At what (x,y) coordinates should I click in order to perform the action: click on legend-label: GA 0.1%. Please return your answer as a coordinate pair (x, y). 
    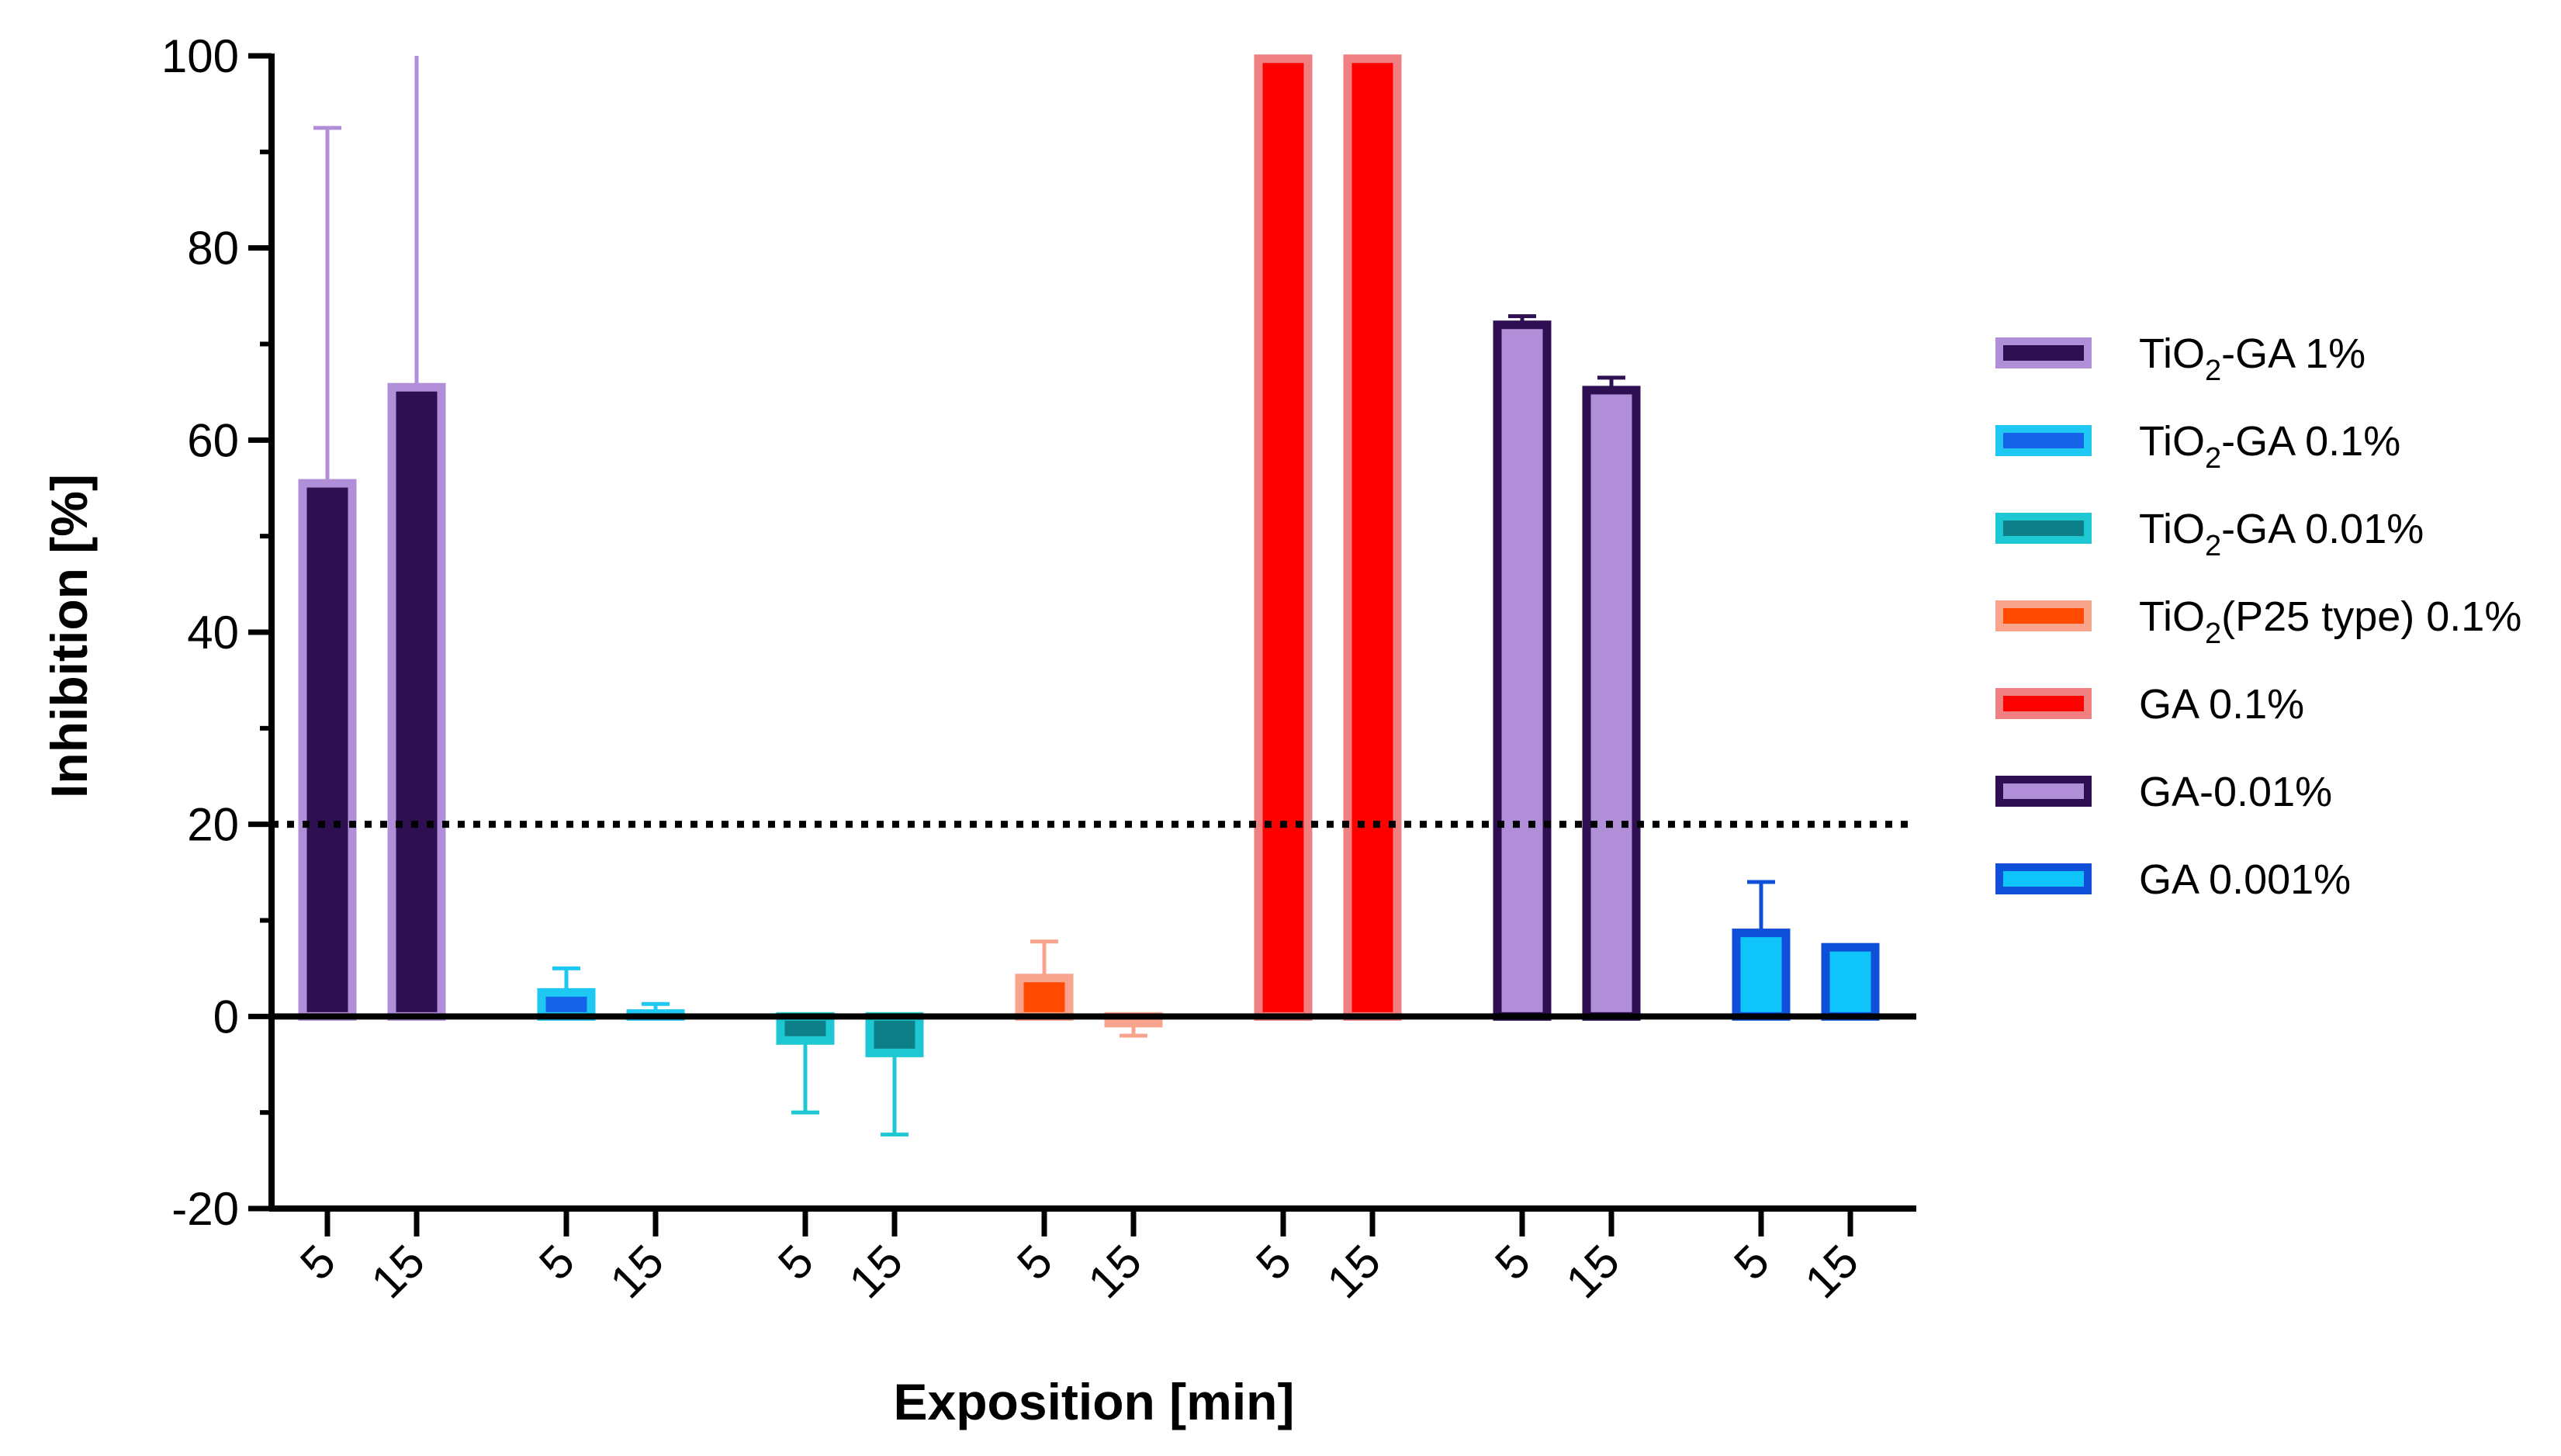
    Looking at the image, I should click on (2221, 704).